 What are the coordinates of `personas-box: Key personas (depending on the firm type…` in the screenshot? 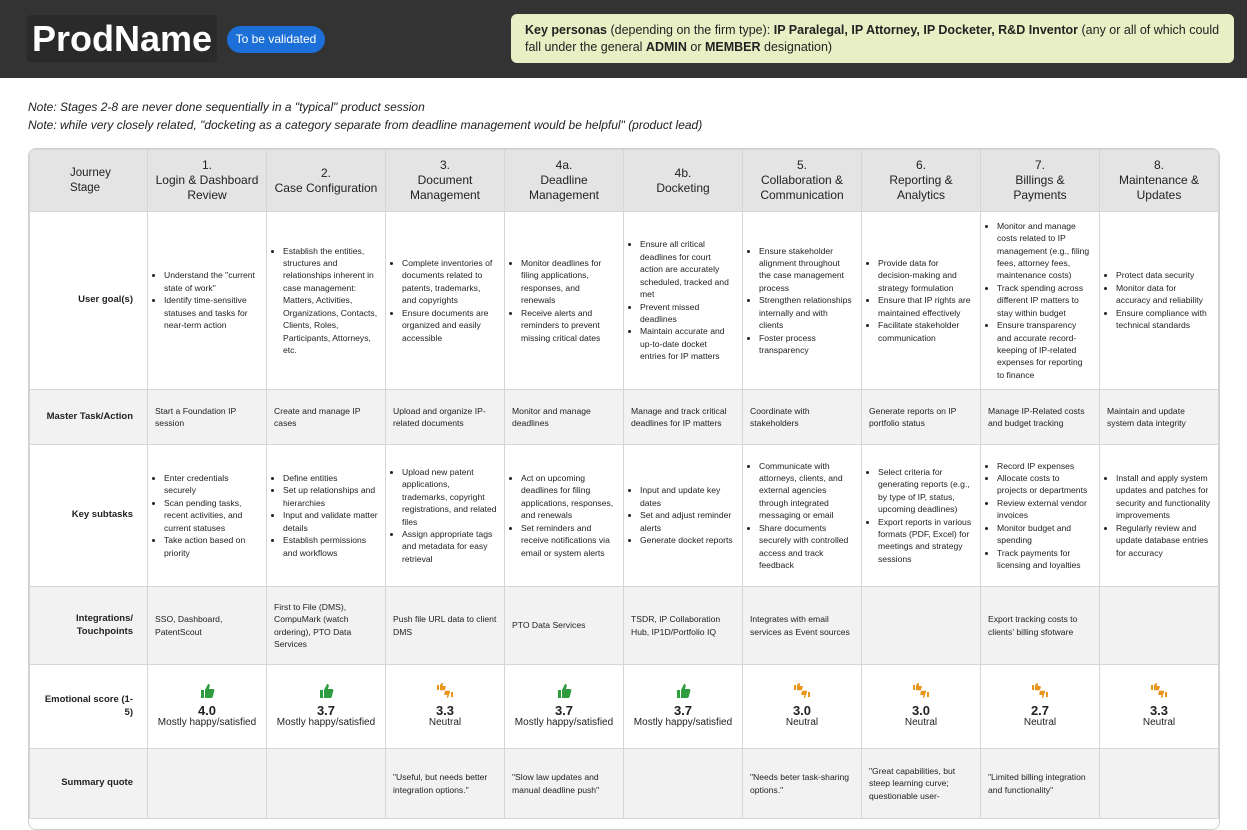 It's located at (872, 38).